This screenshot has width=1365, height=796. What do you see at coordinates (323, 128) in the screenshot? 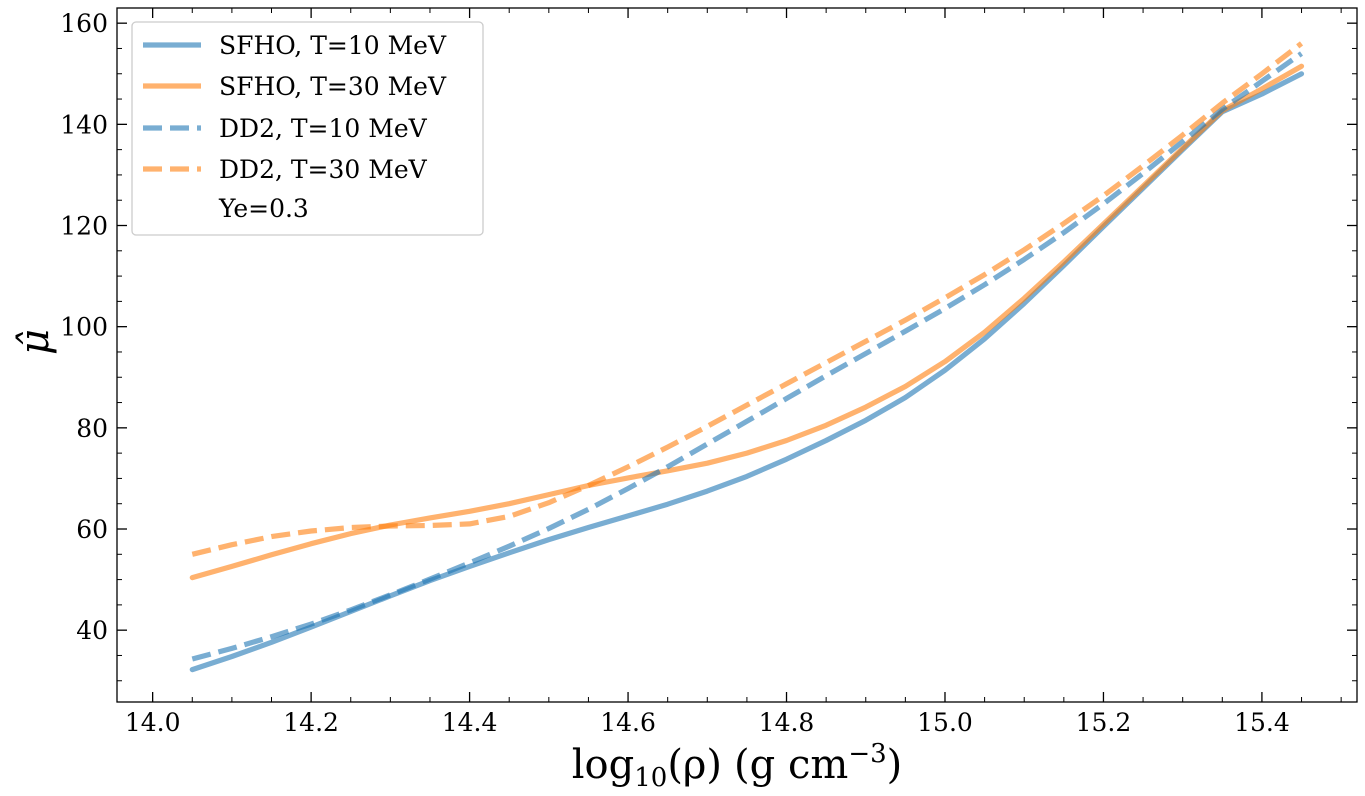
I see `legend-label-3: DD2, T=10 MeV` at bounding box center [323, 128].